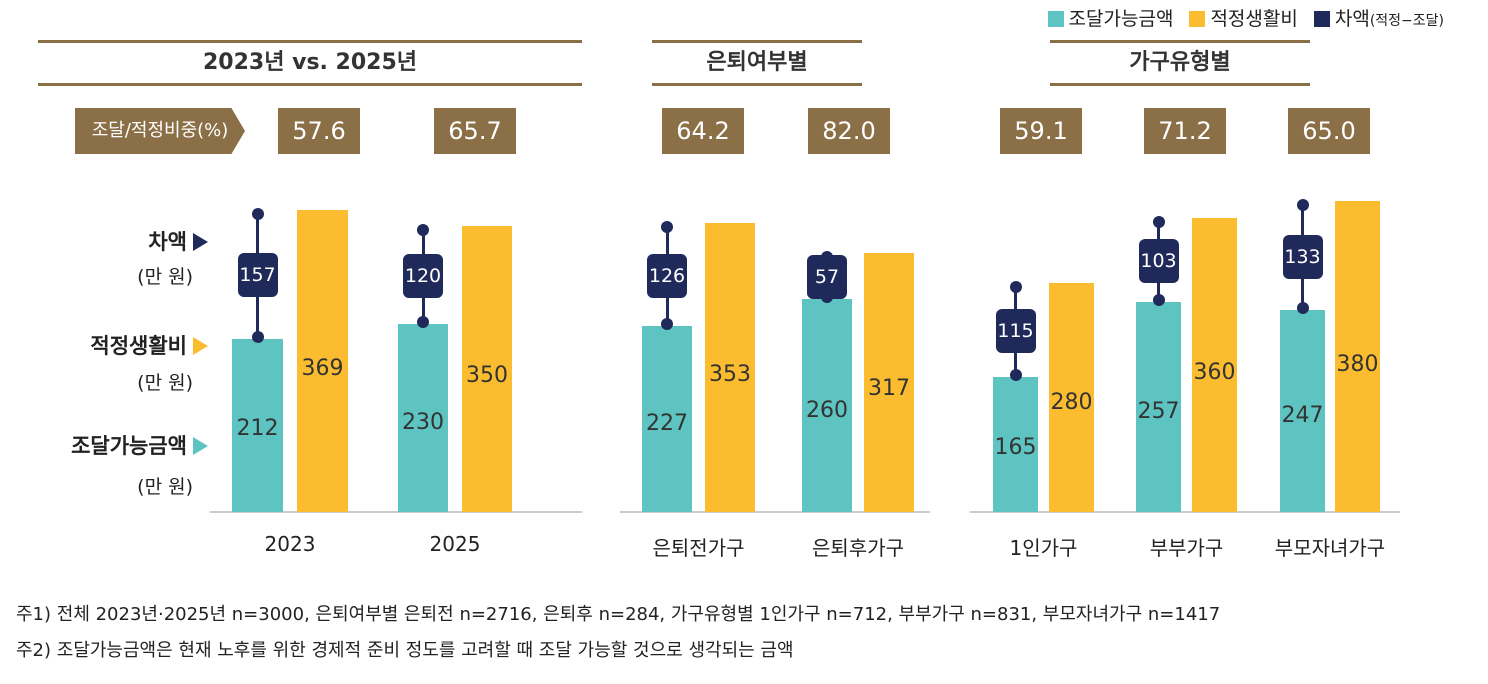  What do you see at coordinates (667, 275) in the screenshot?
I see `value-diff: 126` at bounding box center [667, 275].